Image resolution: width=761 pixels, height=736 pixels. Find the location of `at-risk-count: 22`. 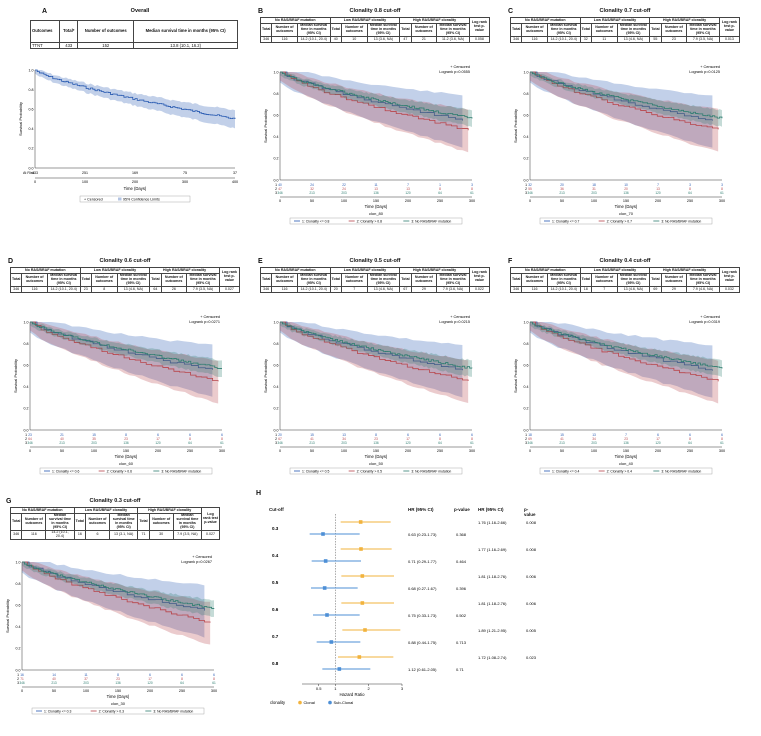

at-risk-count: 22 is located at coordinates (344, 185).